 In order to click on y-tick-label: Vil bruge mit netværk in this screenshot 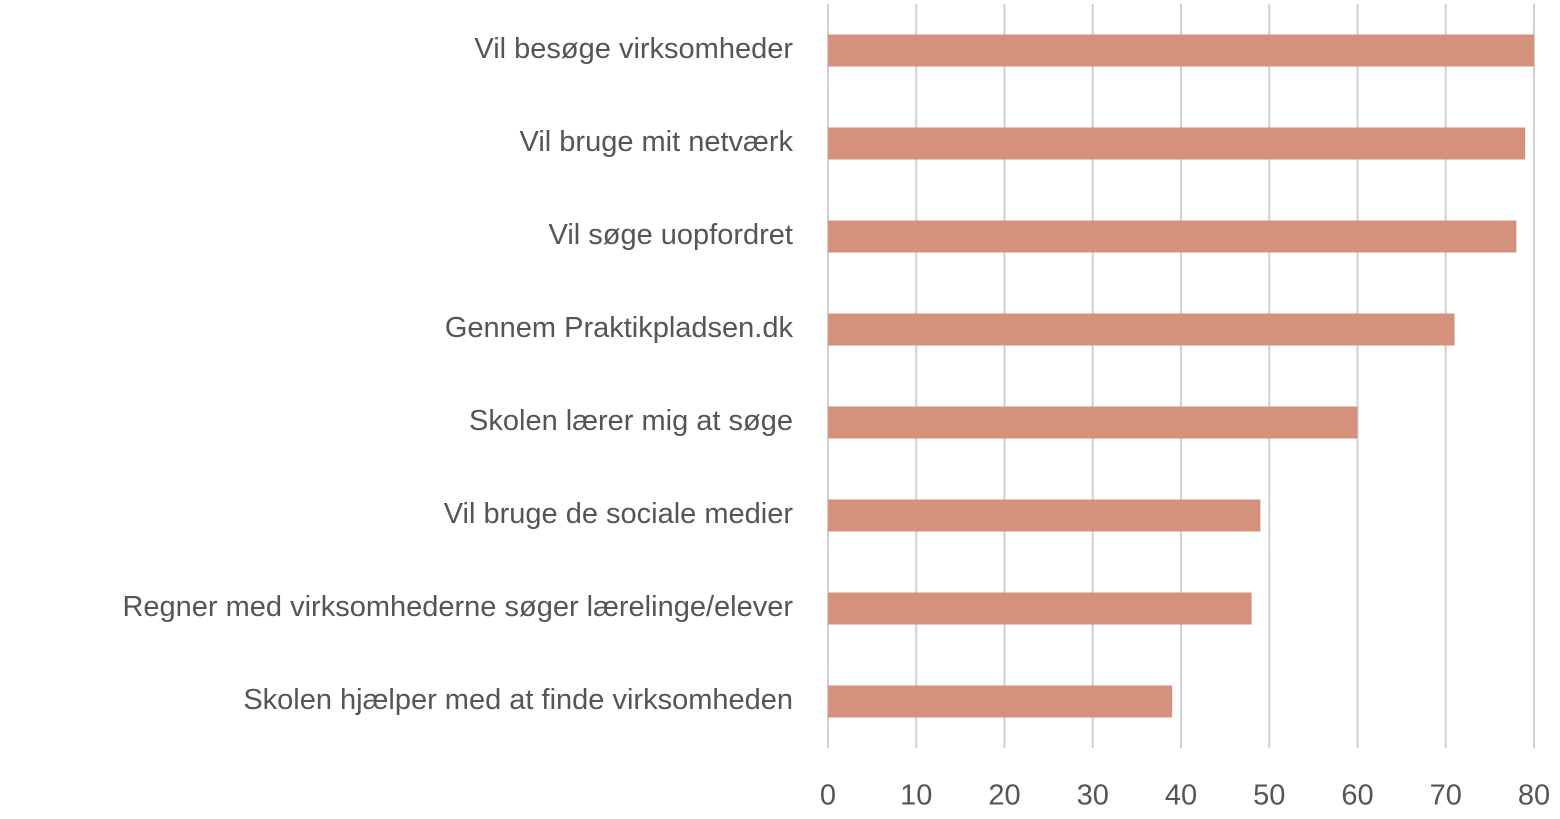, I will do `click(657, 142)`.